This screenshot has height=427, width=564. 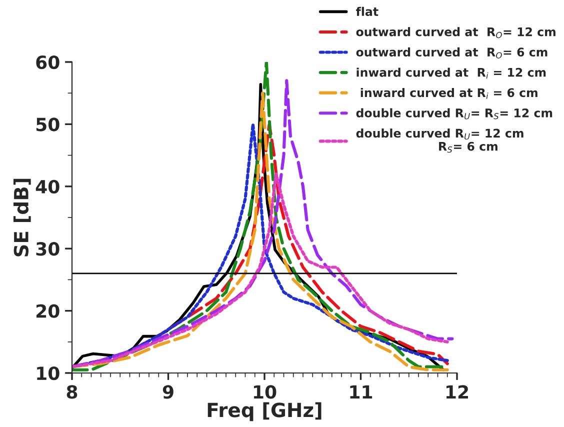 I want to click on legend-label: double curved R$_{U}$= R$_{S}$= 12 cm, so click(x=454, y=114).